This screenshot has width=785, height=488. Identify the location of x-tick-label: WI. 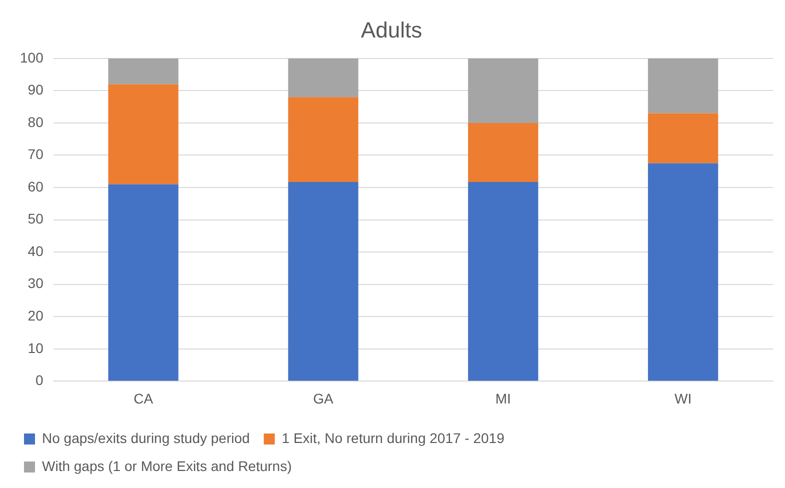
(683, 398).